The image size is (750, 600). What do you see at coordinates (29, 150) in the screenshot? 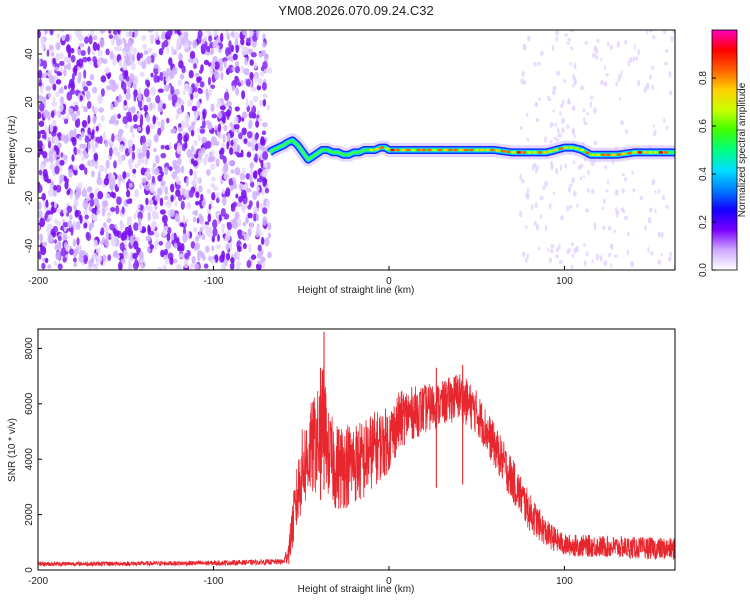
I see `spectrogram-y-tick-label: 0` at bounding box center [29, 150].